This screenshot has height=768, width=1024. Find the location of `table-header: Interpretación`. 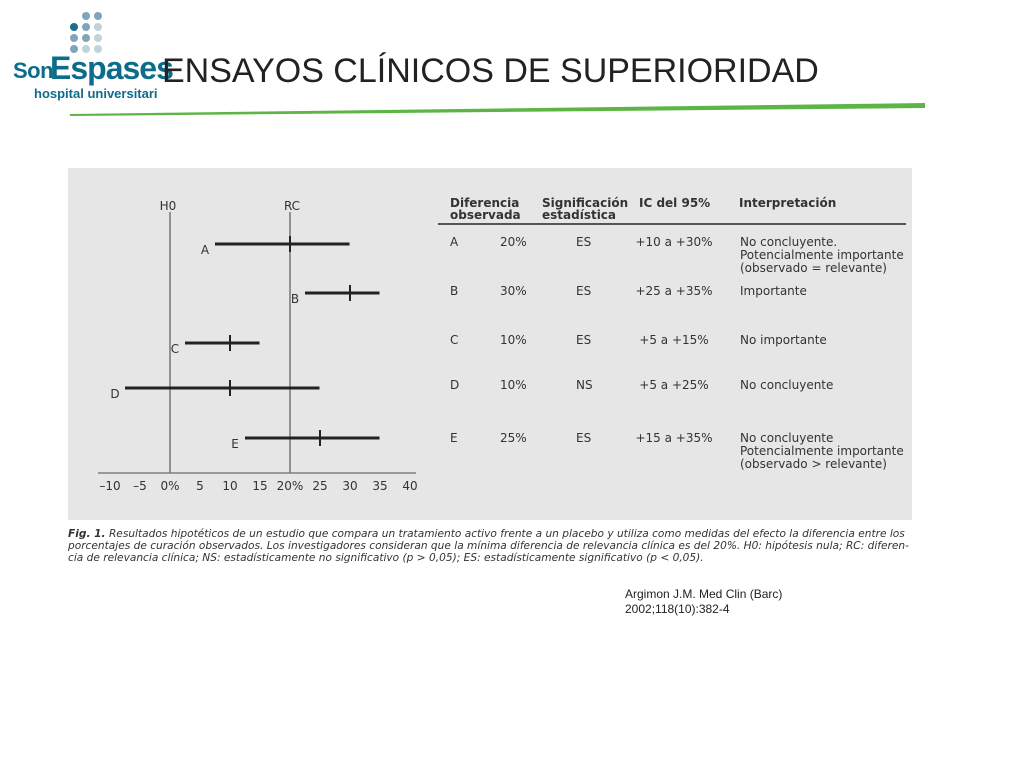

table-header: Interpretación is located at coordinates (787, 203).